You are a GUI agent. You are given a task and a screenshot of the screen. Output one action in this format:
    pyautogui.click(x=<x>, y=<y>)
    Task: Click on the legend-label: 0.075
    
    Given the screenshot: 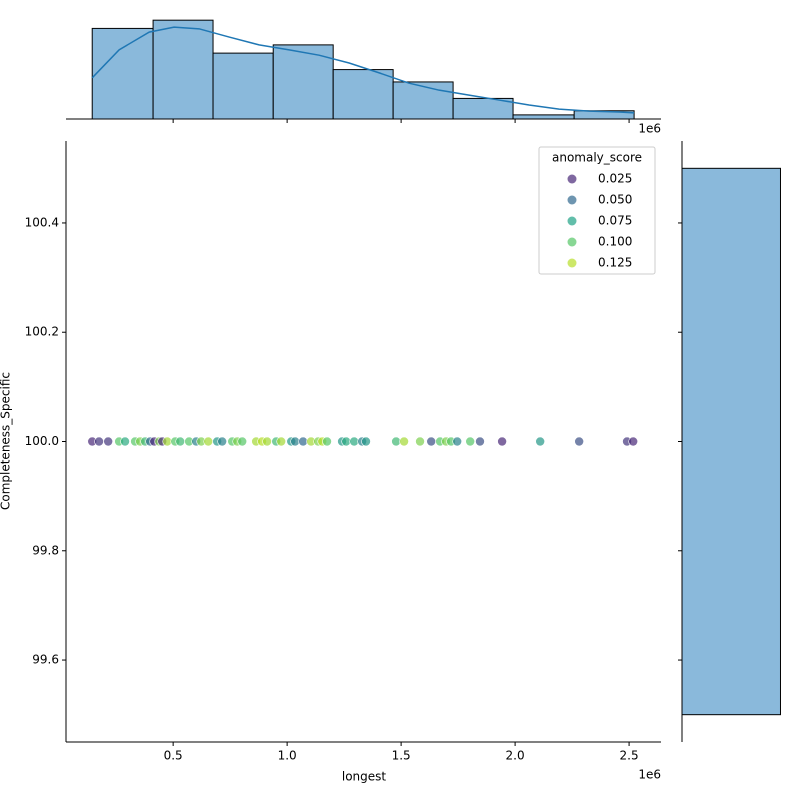 What is the action you would take?
    pyautogui.click(x=615, y=221)
    